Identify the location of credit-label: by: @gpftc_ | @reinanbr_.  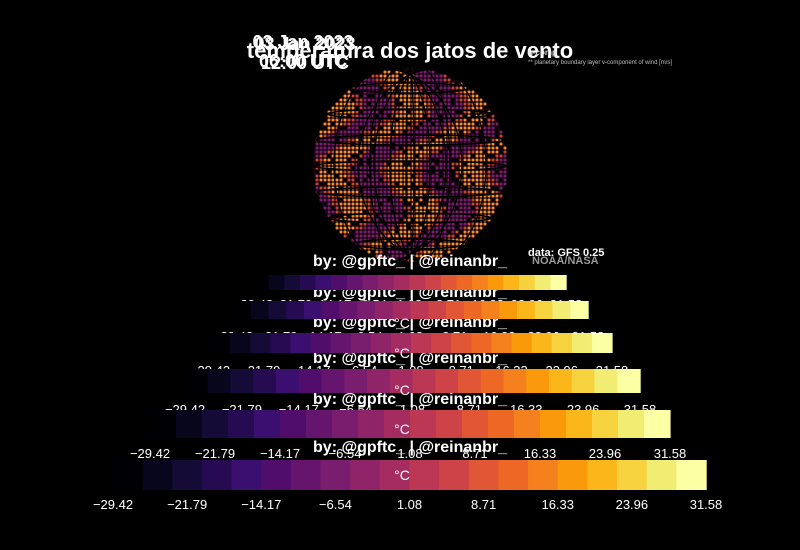
(410, 399).